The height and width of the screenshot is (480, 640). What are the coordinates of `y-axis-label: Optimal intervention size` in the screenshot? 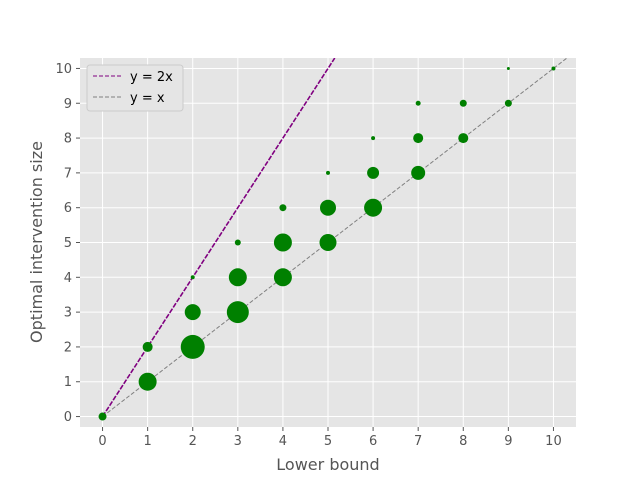 It's located at (36, 242).